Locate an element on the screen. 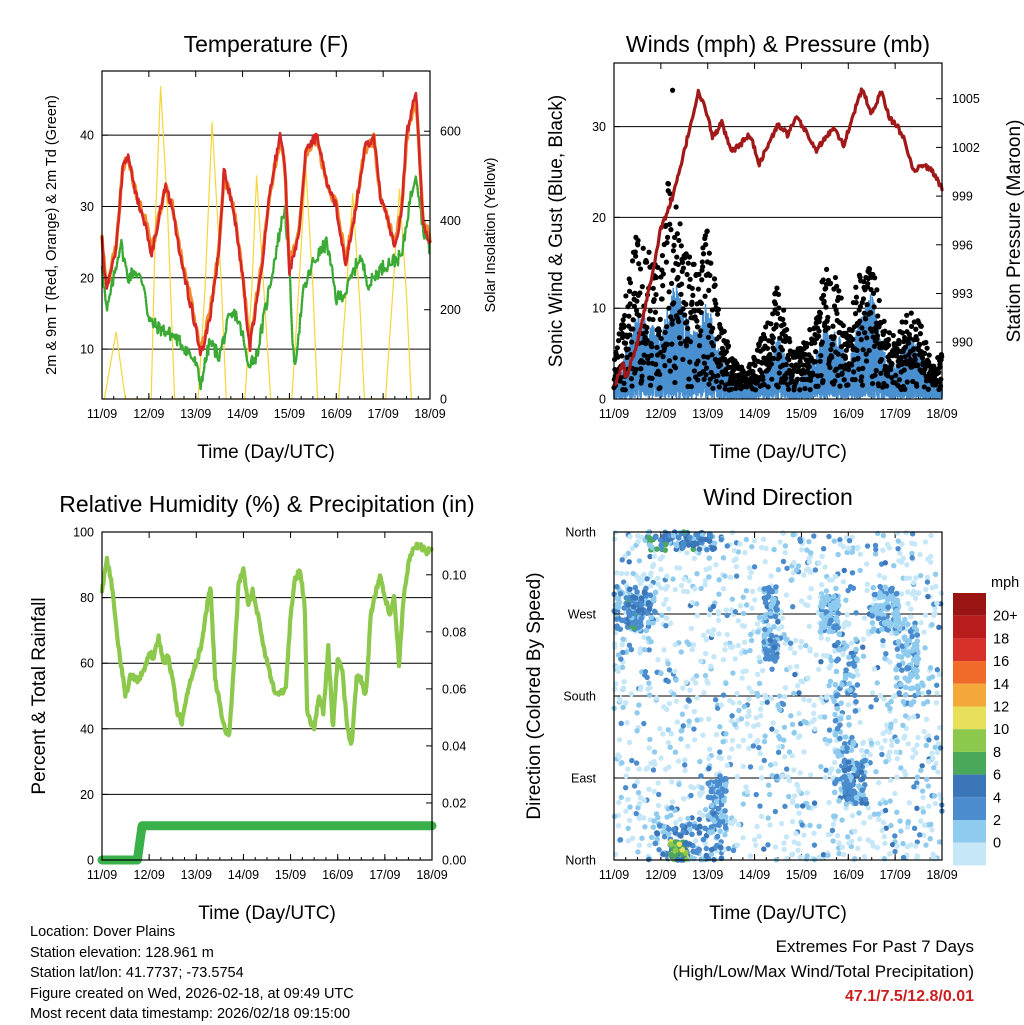 Image resolution: width=1024 pixels, height=1025 pixels. gust-max-point is located at coordinates (672, 90).